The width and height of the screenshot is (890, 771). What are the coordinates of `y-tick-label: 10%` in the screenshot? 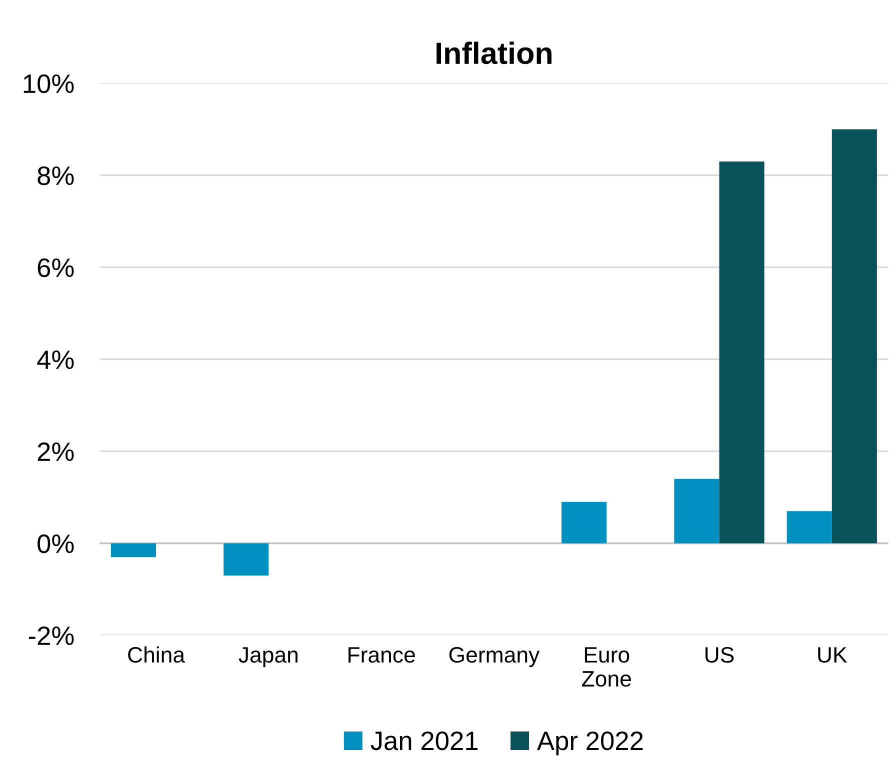 It's located at (49, 84).